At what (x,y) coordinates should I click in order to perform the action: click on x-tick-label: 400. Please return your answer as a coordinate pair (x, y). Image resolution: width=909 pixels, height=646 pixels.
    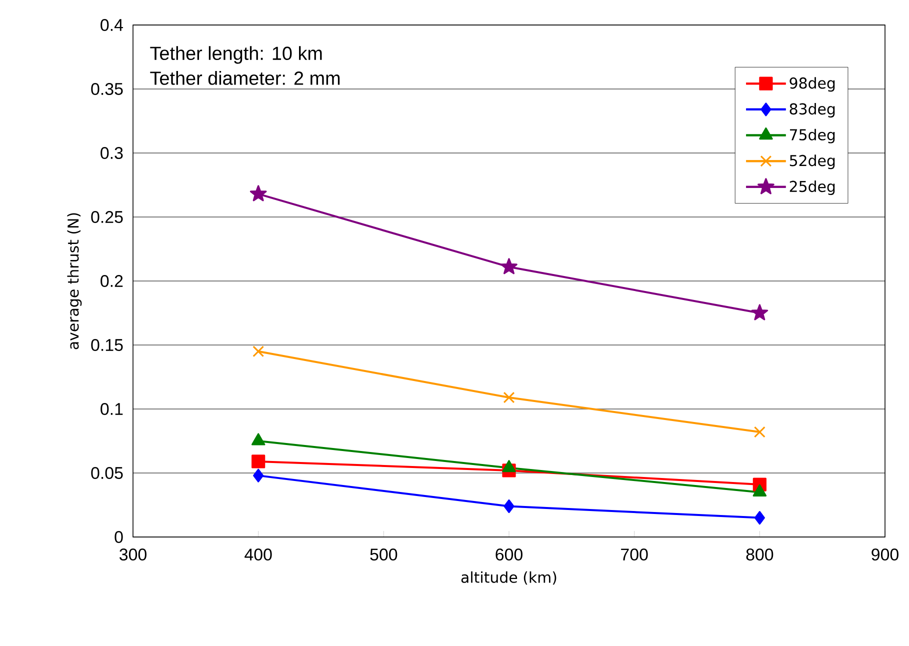
    Looking at the image, I should click on (258, 554).